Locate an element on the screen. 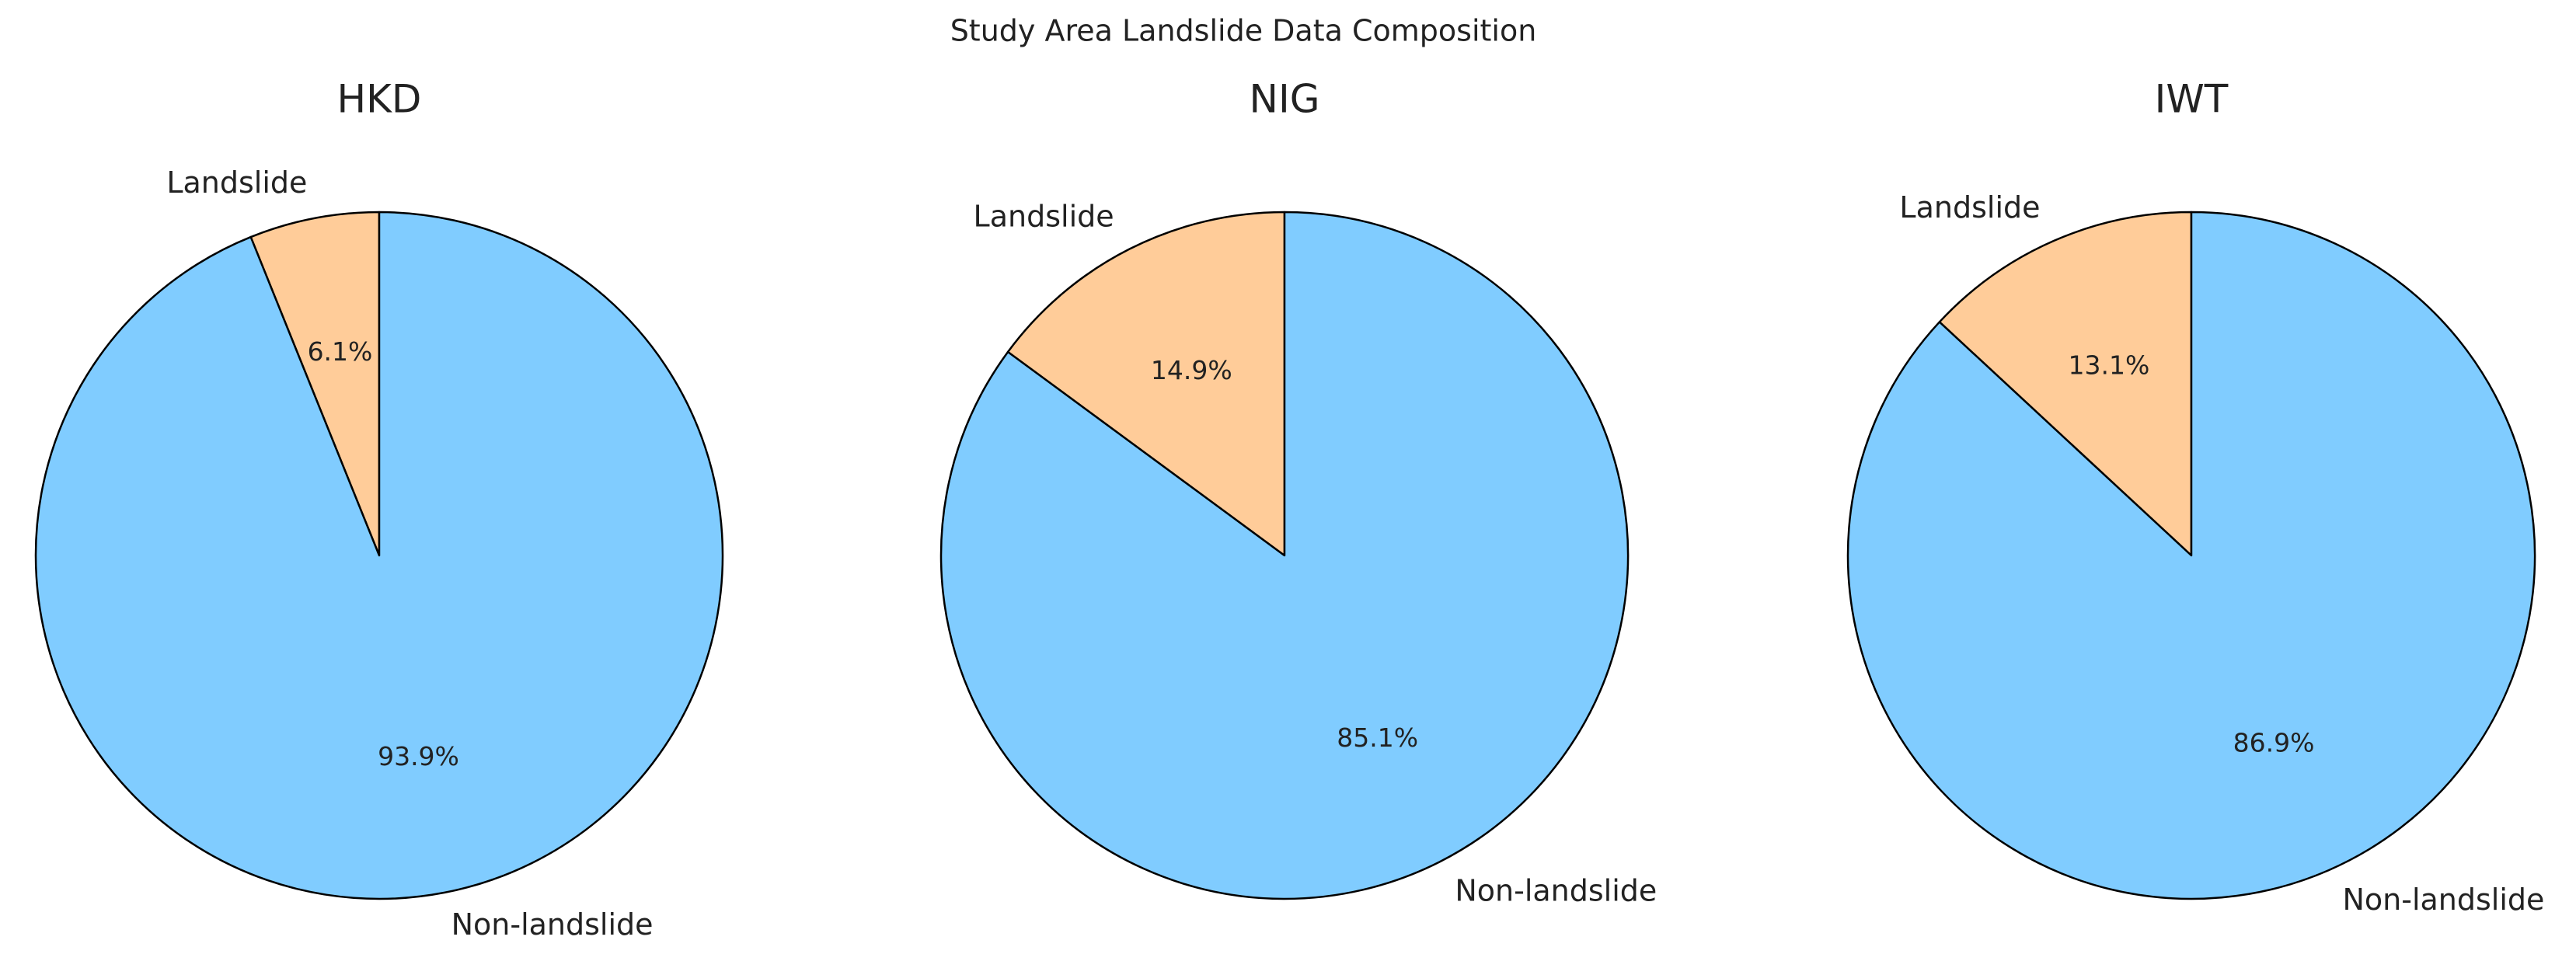  subplot-title: NIG is located at coordinates (1285, 99).